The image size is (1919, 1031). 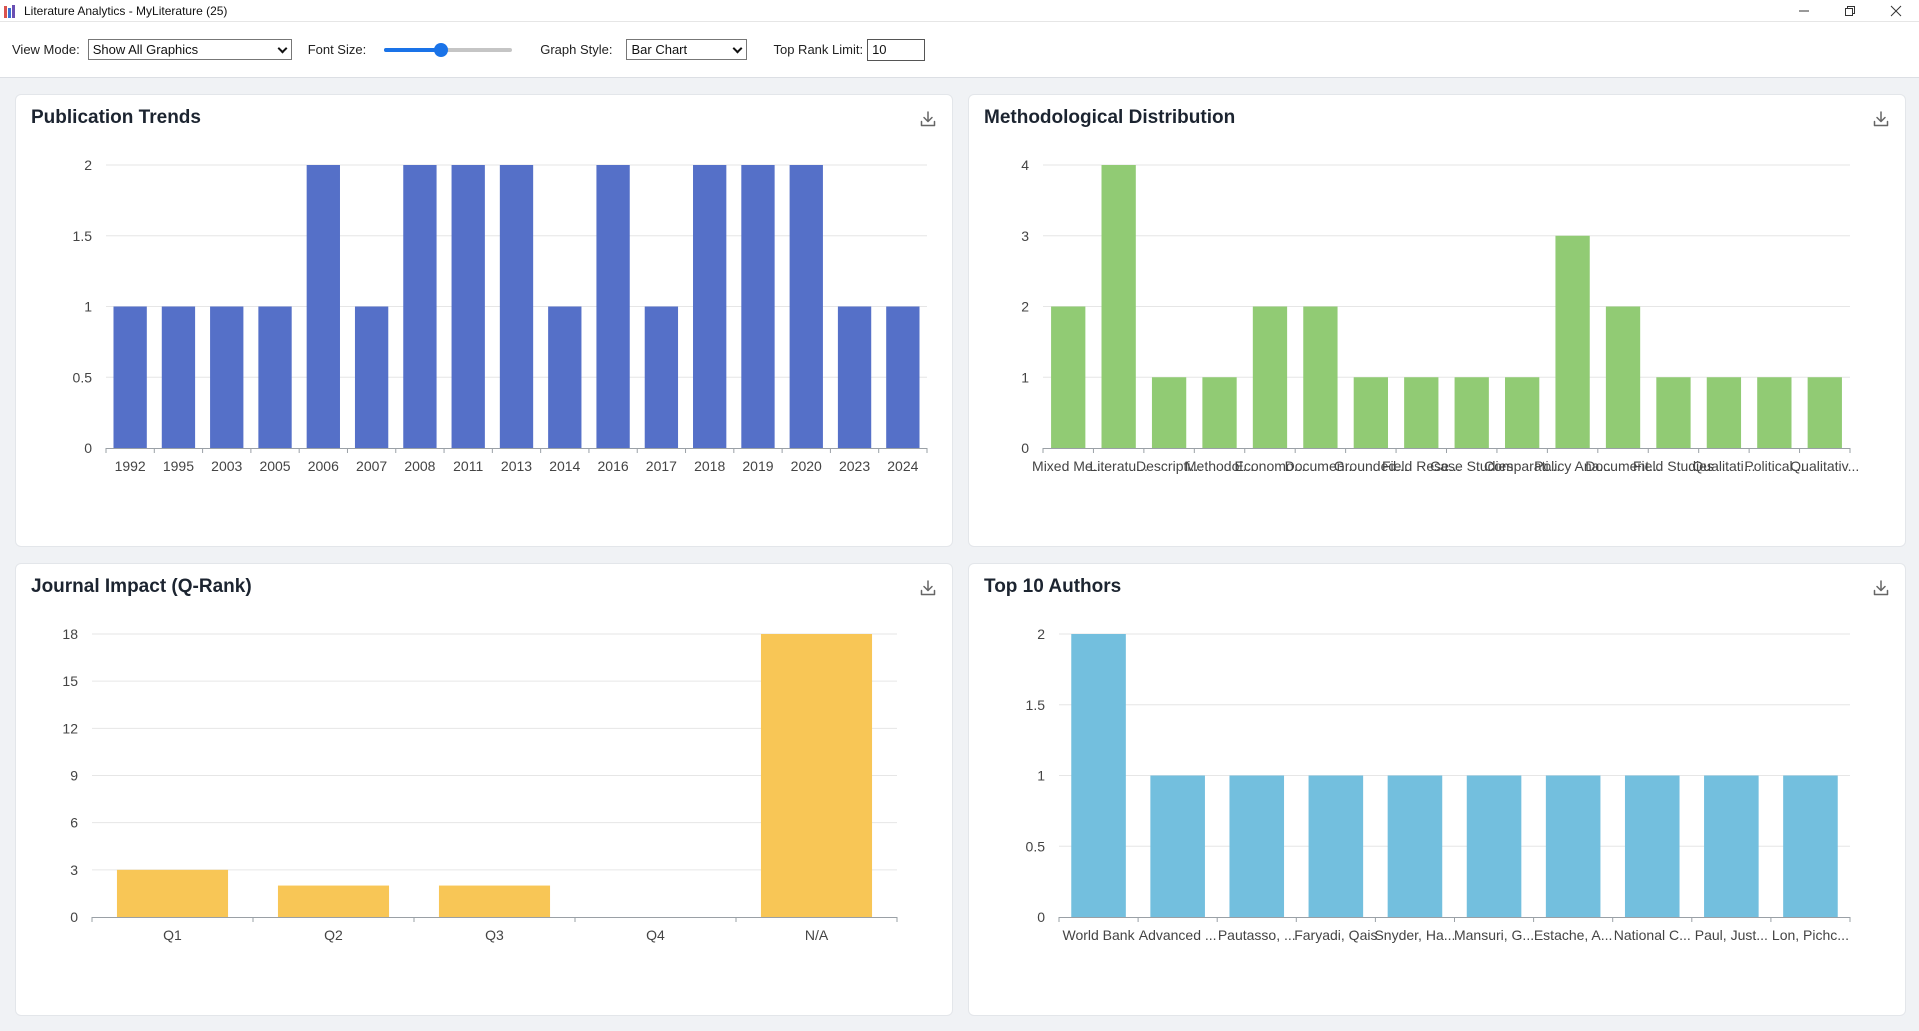 I want to click on y-tick-label: 15, so click(x=70, y=681).